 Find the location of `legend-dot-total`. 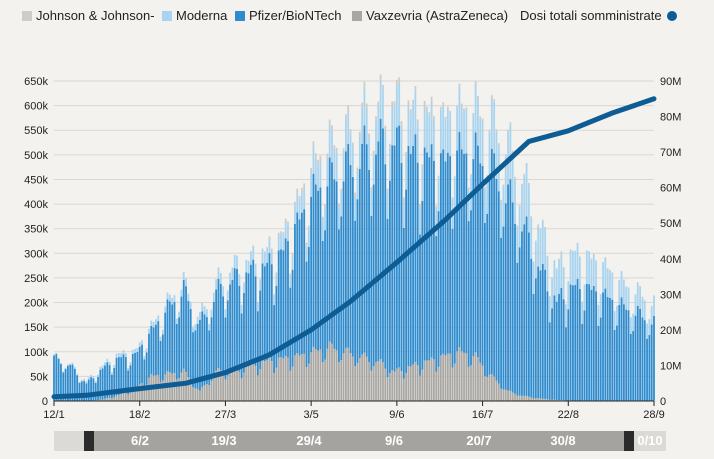

legend-dot-total is located at coordinates (671, 16).